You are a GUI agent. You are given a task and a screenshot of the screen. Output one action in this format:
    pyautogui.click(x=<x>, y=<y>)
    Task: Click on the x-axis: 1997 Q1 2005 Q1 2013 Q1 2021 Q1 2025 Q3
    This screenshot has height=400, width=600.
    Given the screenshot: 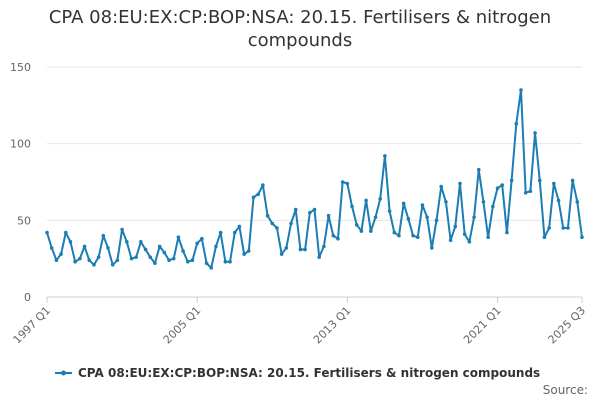 What is the action you would take?
    pyautogui.click(x=300, y=321)
    